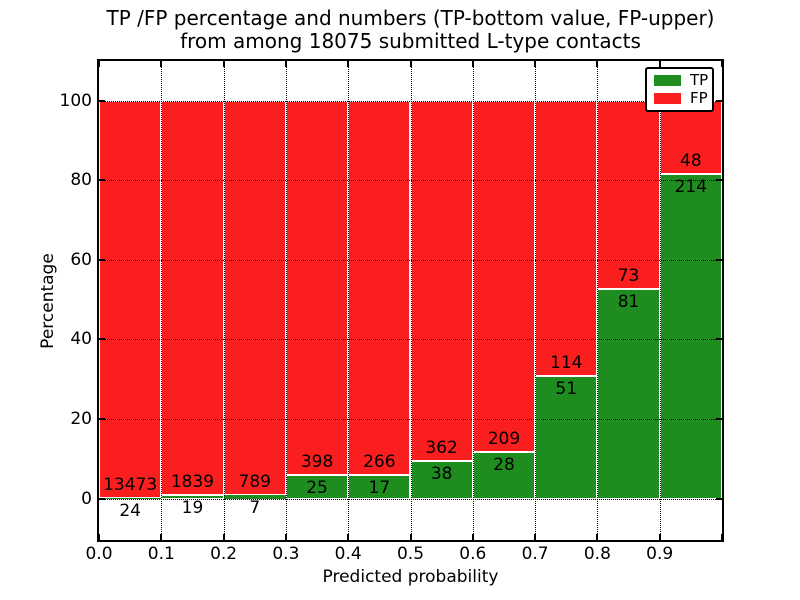  I want to click on y-tick-label: 80, so click(81, 180).